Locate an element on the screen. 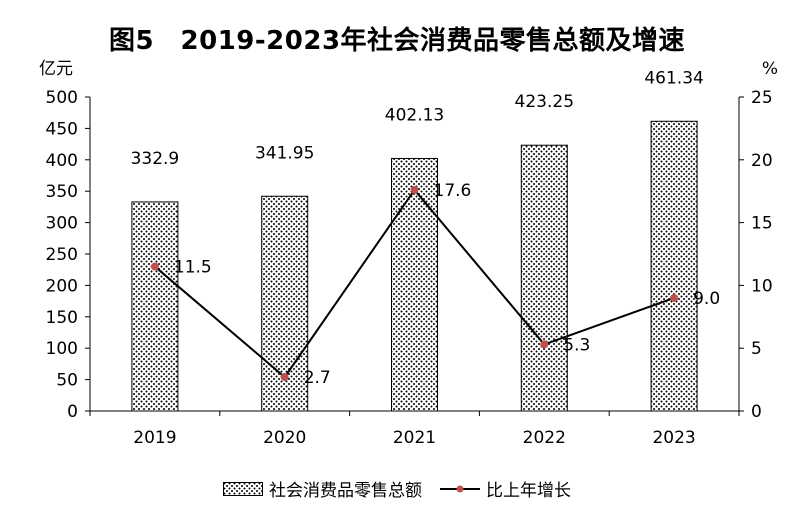  bar-value-label: 423.25 is located at coordinates (544, 102).